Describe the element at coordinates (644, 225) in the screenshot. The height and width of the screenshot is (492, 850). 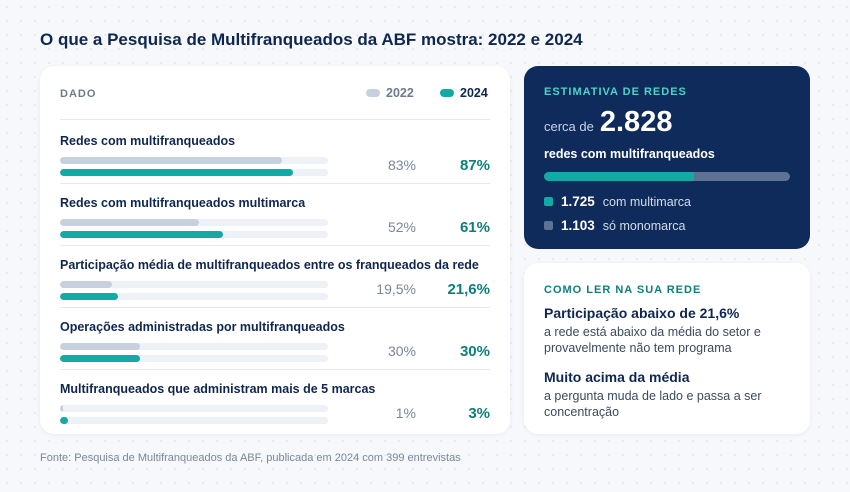
I see `monomarca-label: só monomarca` at that location.